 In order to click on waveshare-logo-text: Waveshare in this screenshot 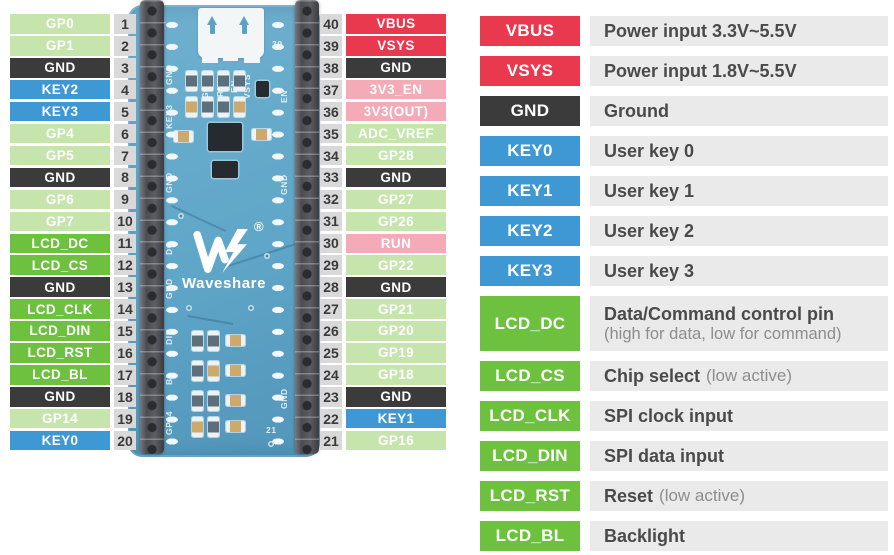, I will do `click(224, 283)`.